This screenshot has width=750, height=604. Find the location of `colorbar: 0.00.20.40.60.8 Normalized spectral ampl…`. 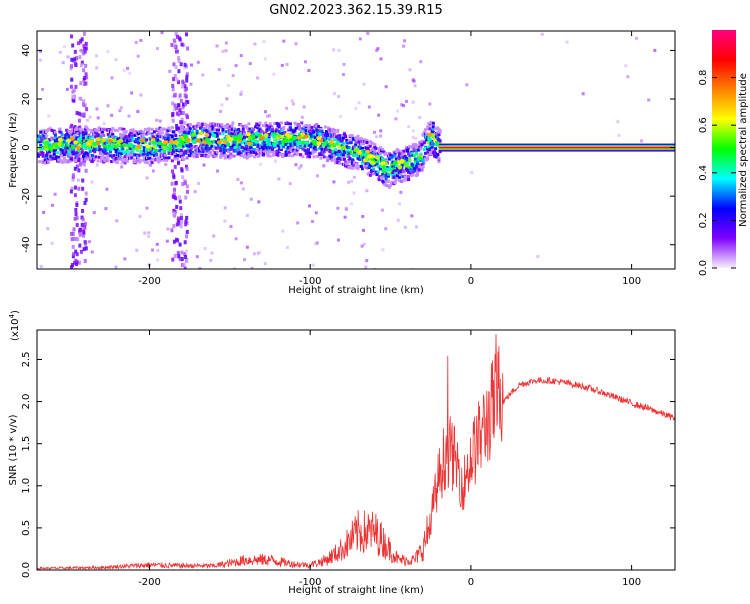

colorbar: 0.00.20.40.60.8 Normalized spectral ampl… is located at coordinates (723, 153).